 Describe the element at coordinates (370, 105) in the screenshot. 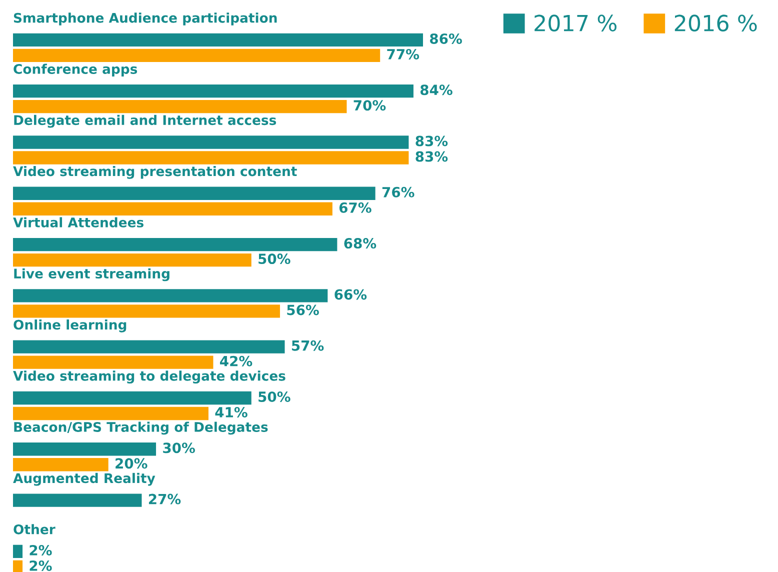

I see `data-label: 70%` at that location.